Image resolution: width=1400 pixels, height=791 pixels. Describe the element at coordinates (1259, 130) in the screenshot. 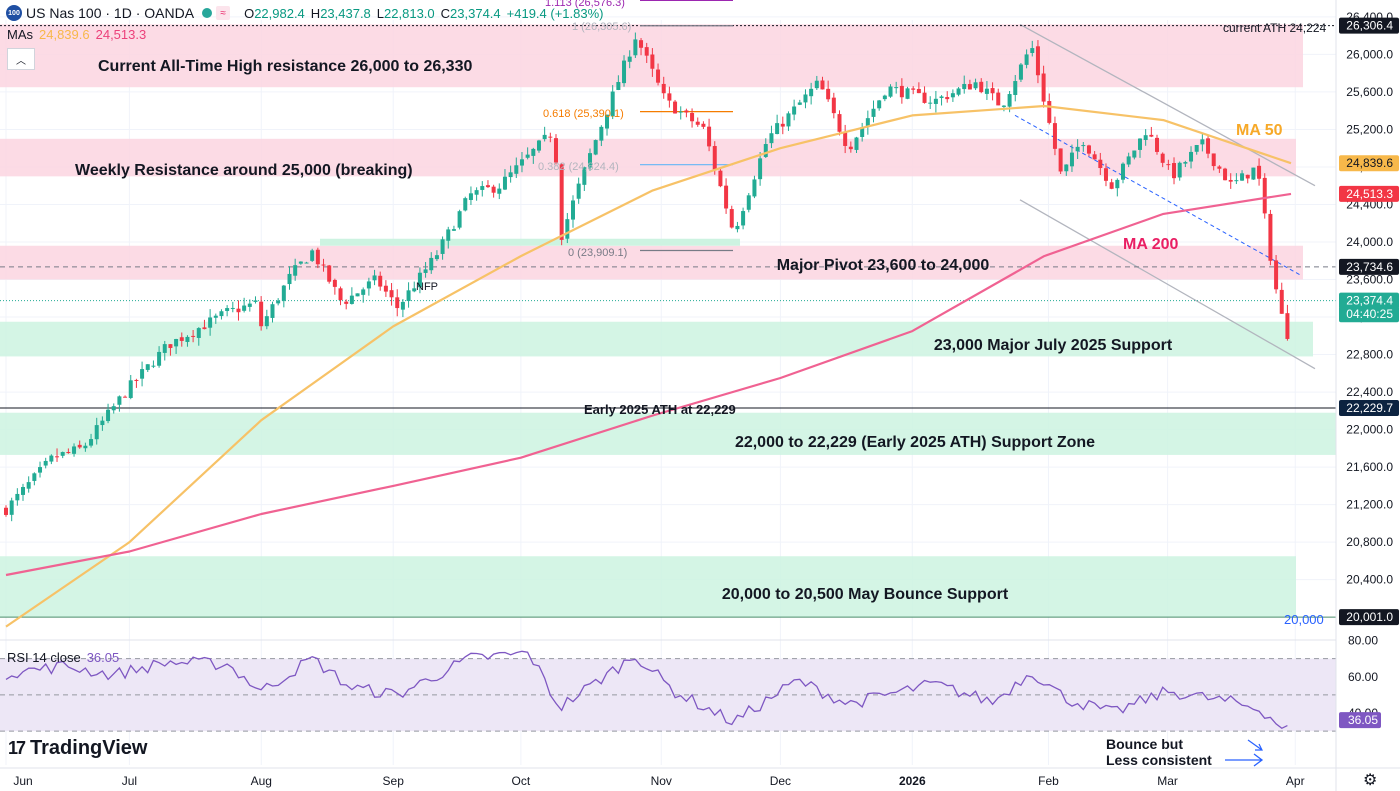

I see `chart-annotation: MA 50` at that location.